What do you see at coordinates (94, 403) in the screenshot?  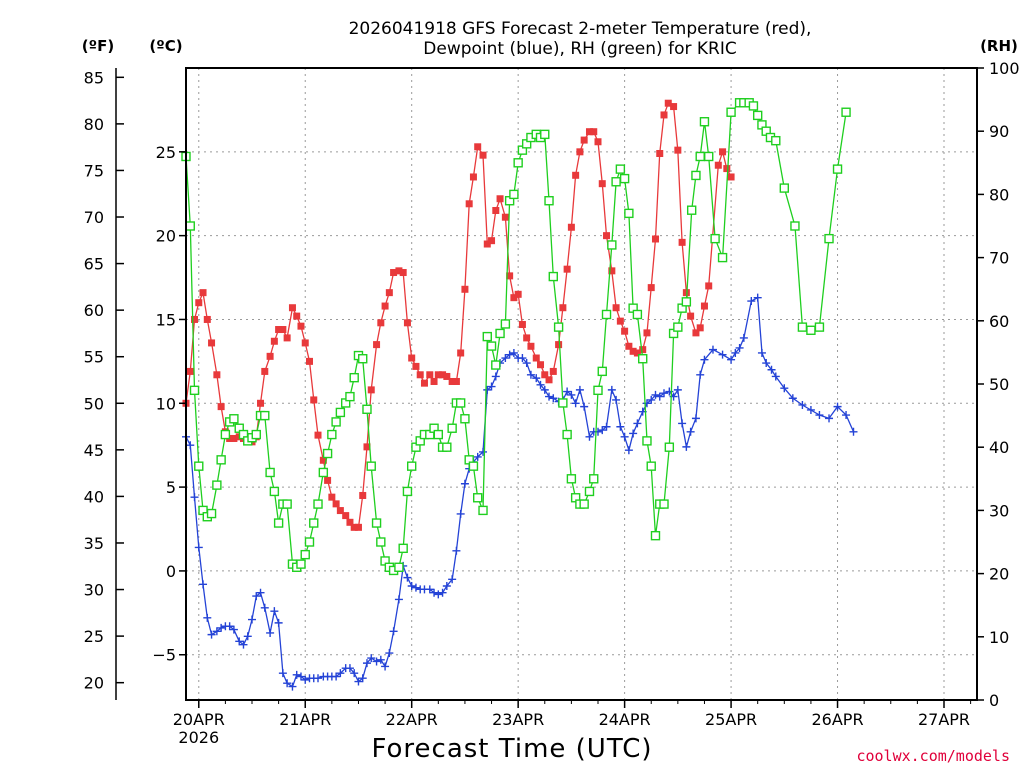 I see `fahrenheit-tick-label: 50` at bounding box center [94, 403].